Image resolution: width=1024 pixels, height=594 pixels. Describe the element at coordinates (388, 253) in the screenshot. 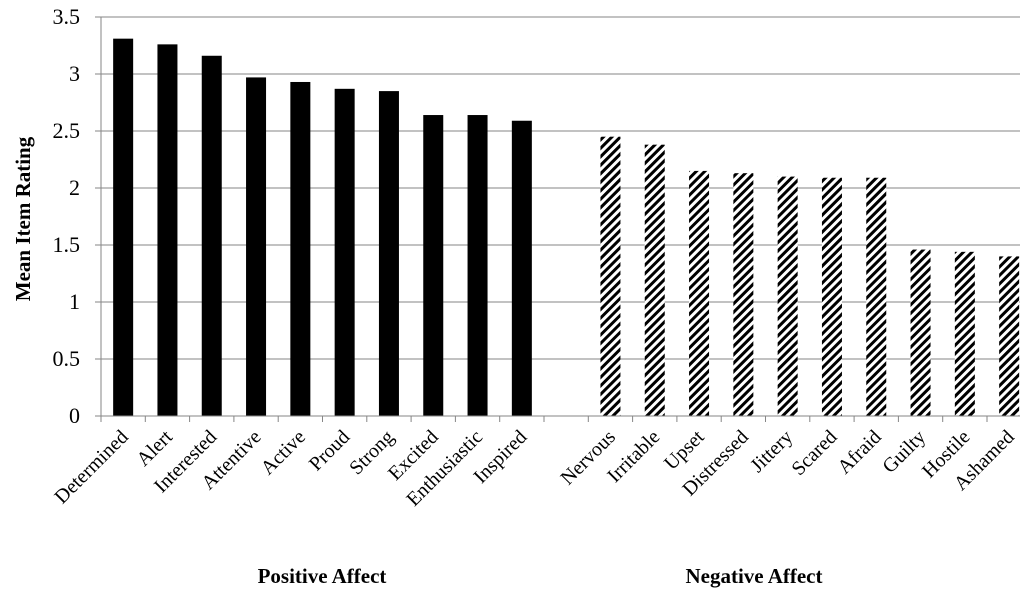

I see `bar-strong` at that location.